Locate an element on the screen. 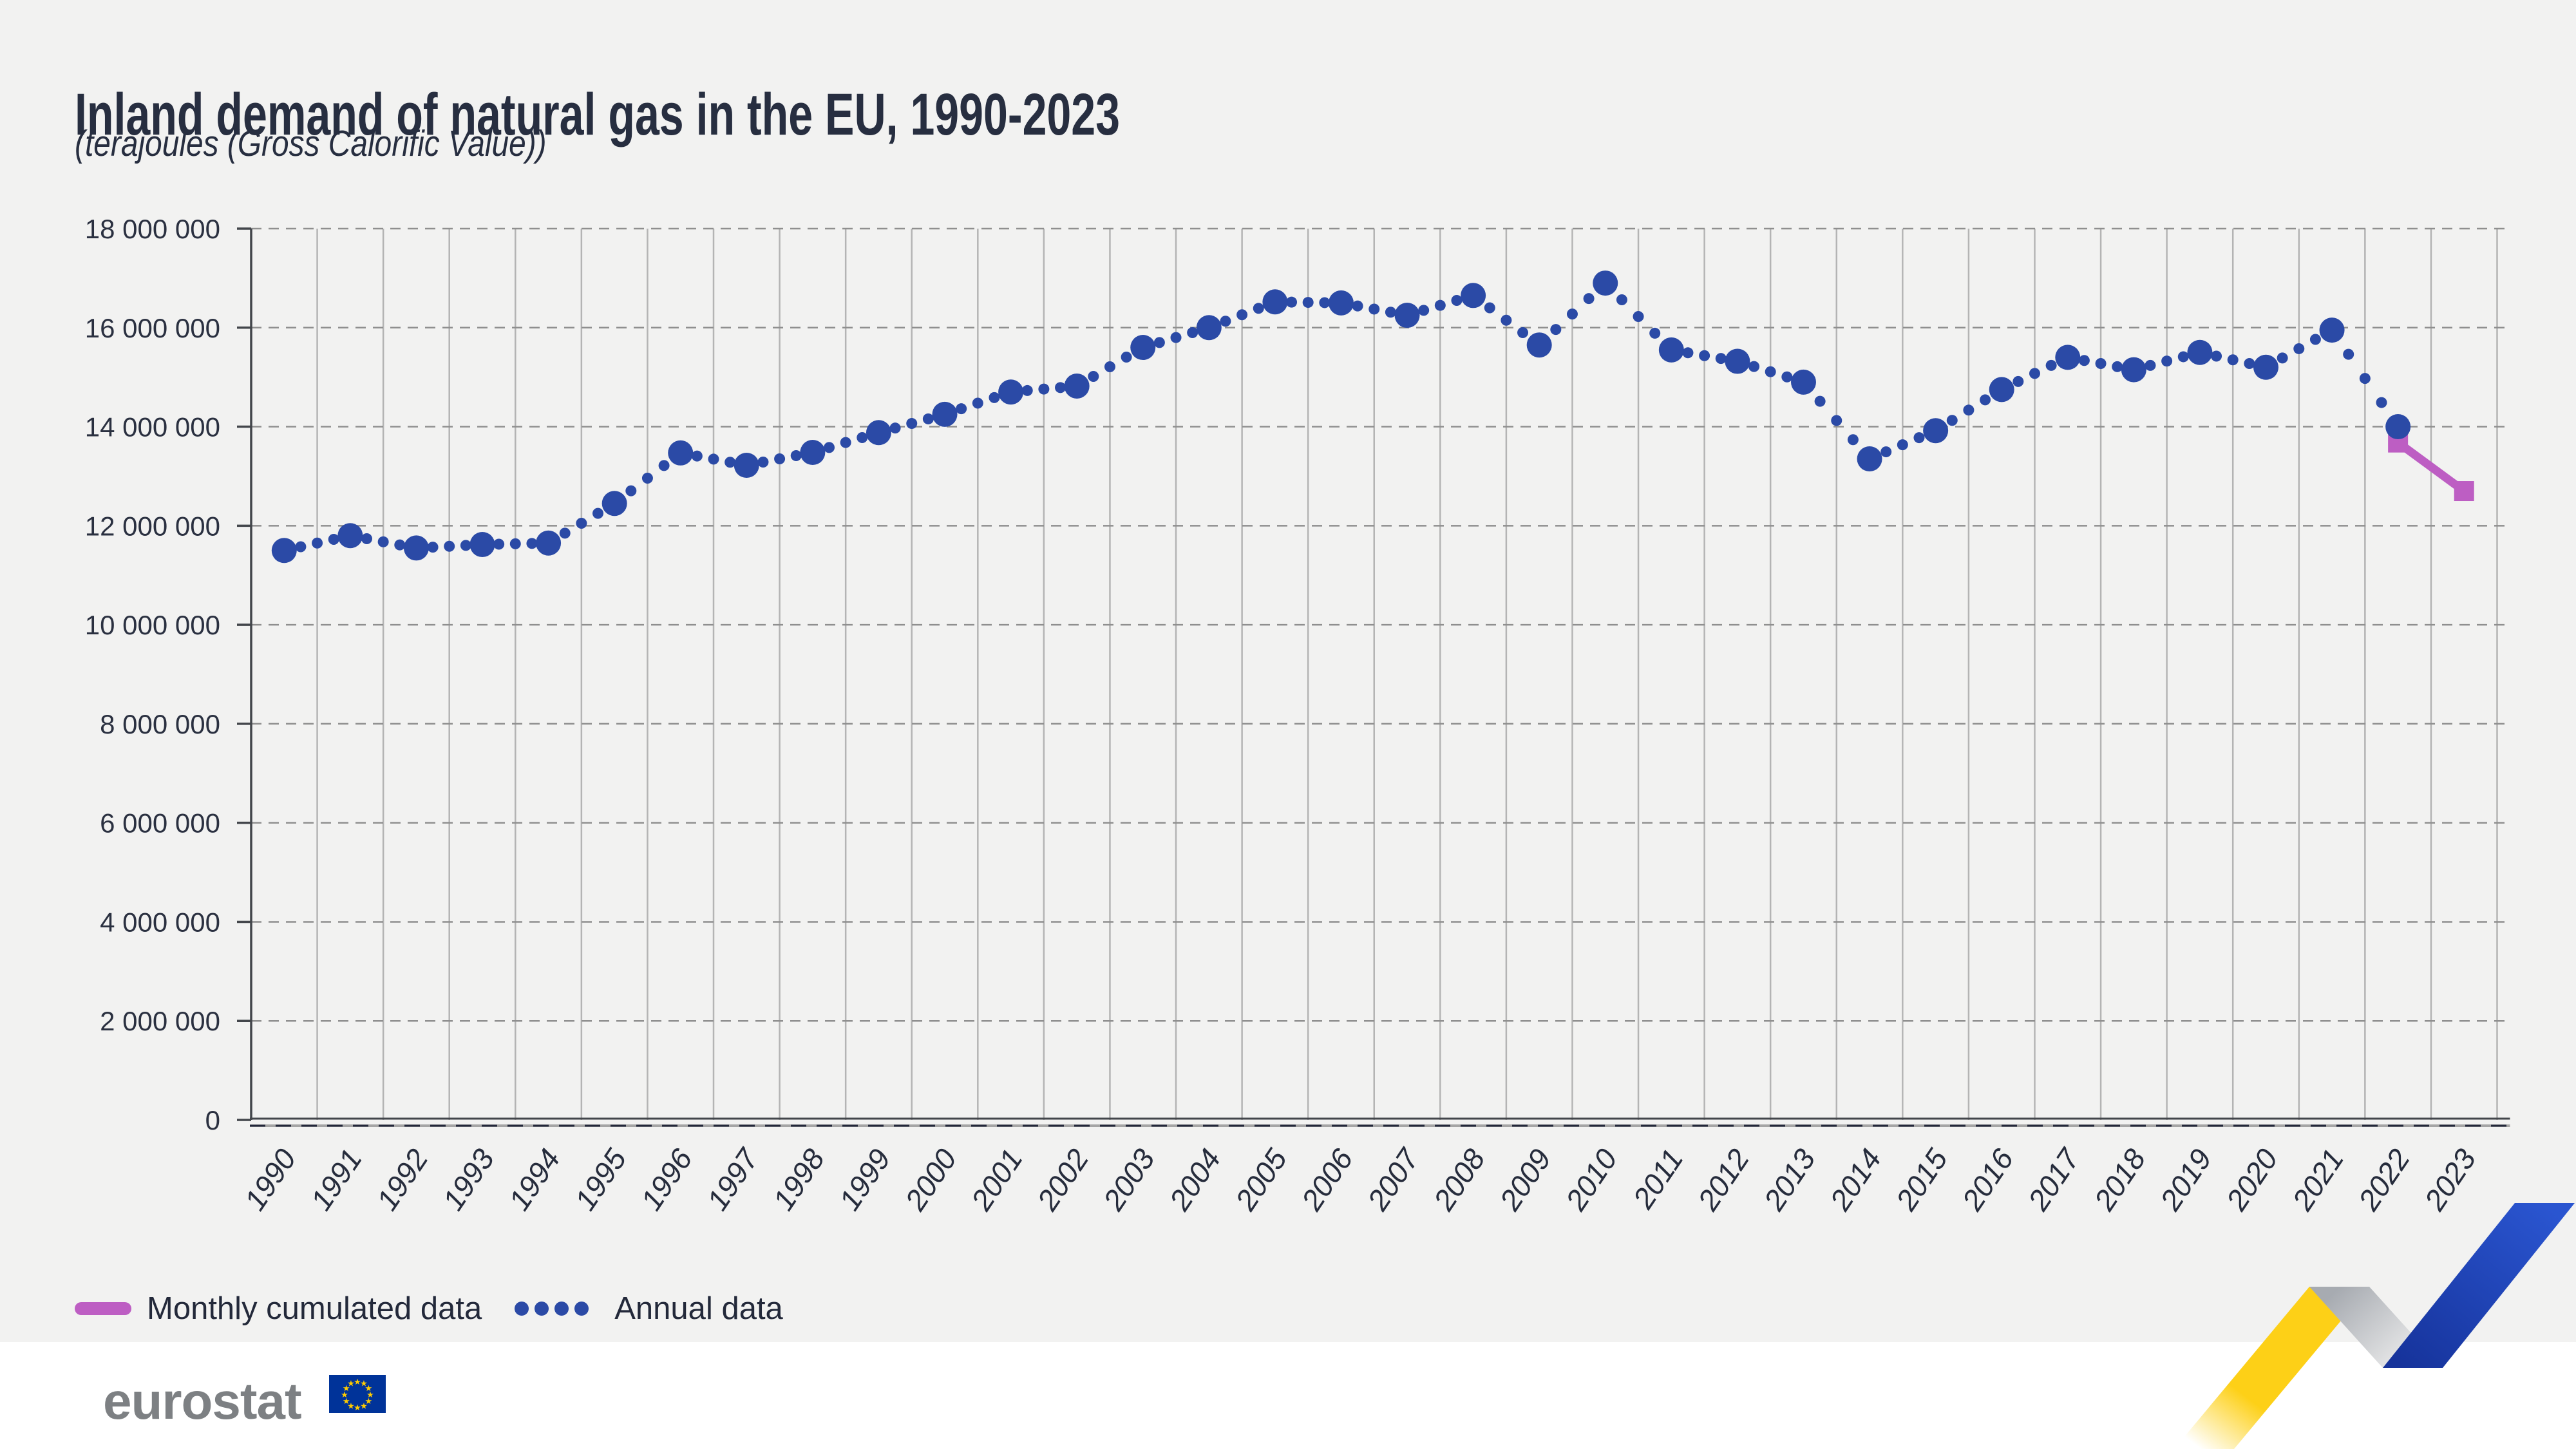 This screenshot has height=1449, width=2576. x-year-label: 1991 is located at coordinates (336, 1180).